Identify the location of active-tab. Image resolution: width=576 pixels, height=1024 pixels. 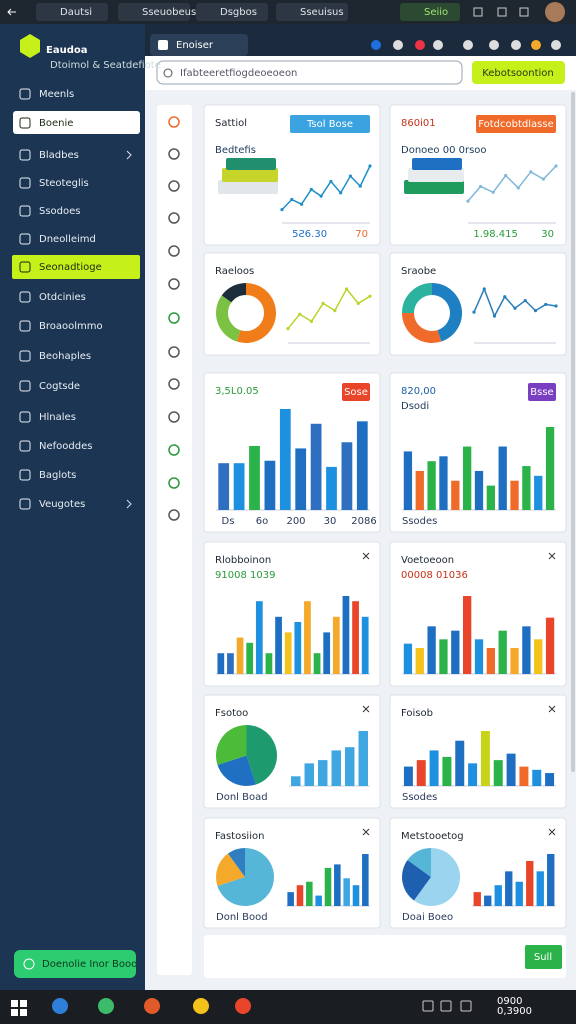
(199, 45).